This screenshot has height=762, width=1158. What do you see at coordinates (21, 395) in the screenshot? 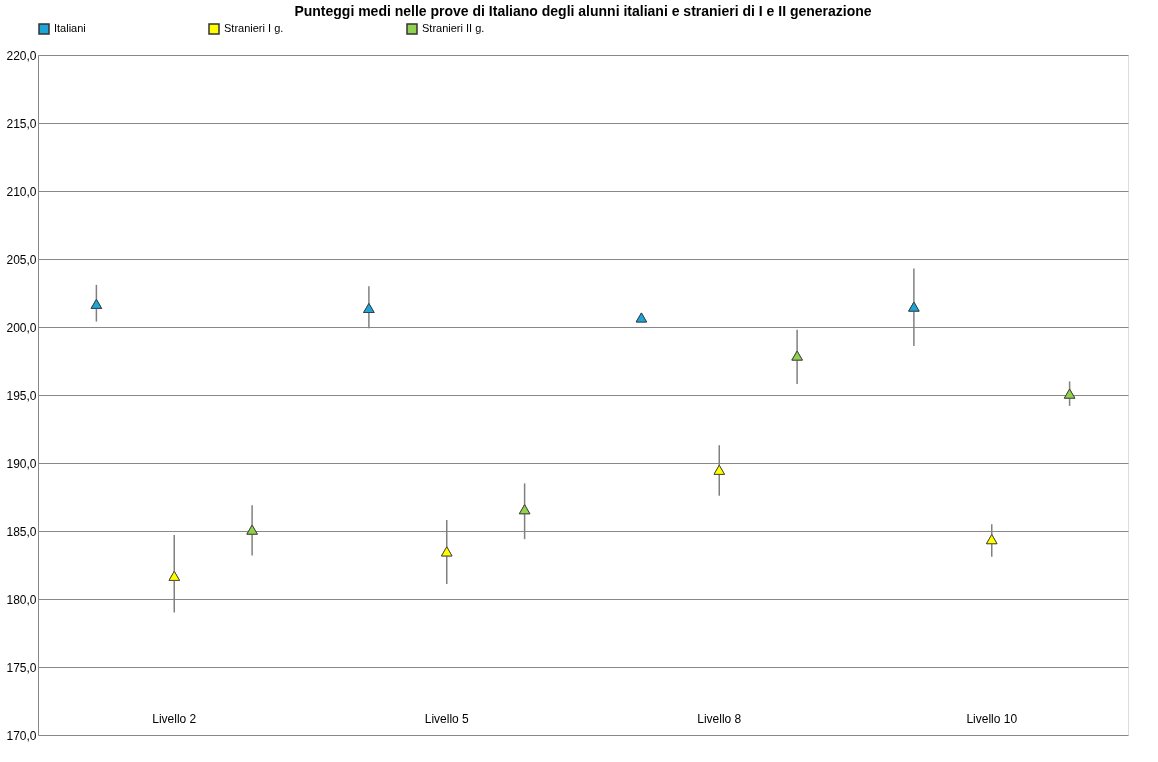
I see `y-tick-label: 195,0` at bounding box center [21, 395].